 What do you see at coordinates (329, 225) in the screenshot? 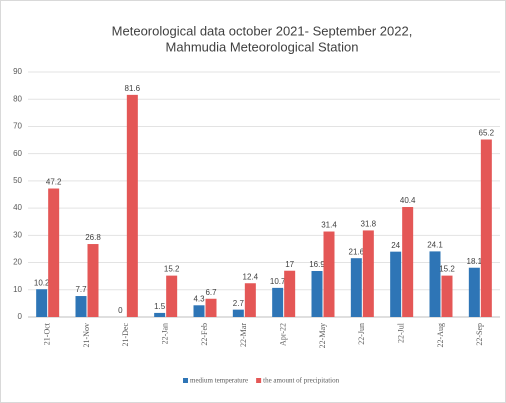
I see `value-label: 31.4` at bounding box center [329, 225].